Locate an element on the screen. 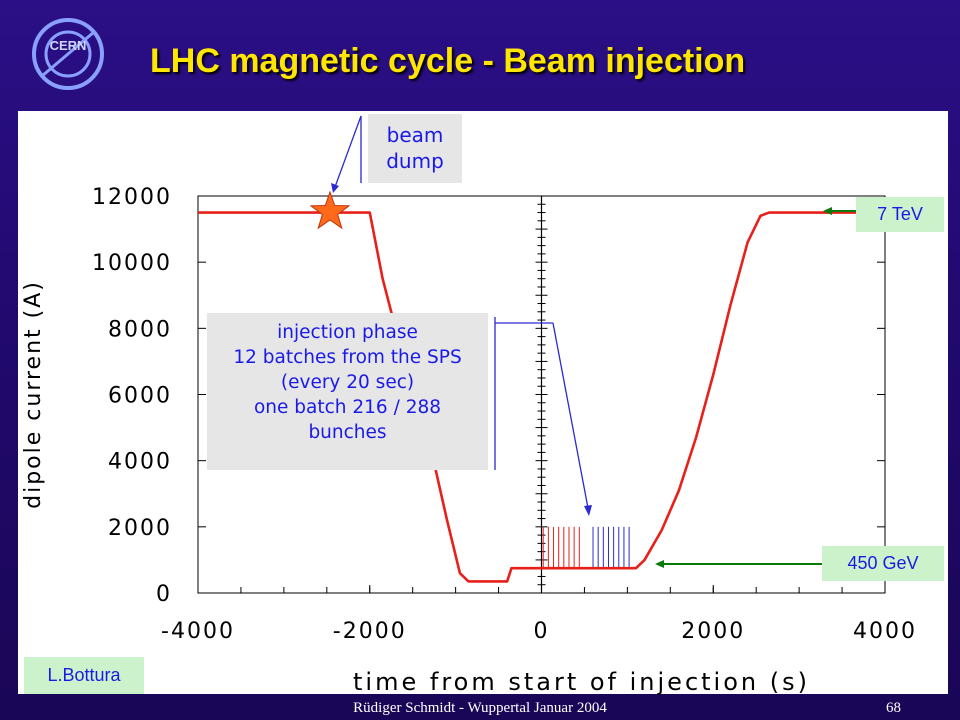 The height and width of the screenshot is (720, 960). injection-arrowhead is located at coordinates (588, 510).